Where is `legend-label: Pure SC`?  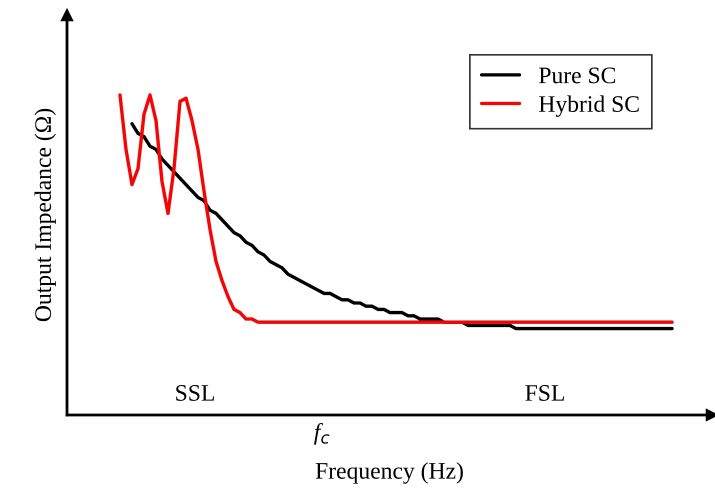 legend-label: Pure SC is located at coordinates (577, 76).